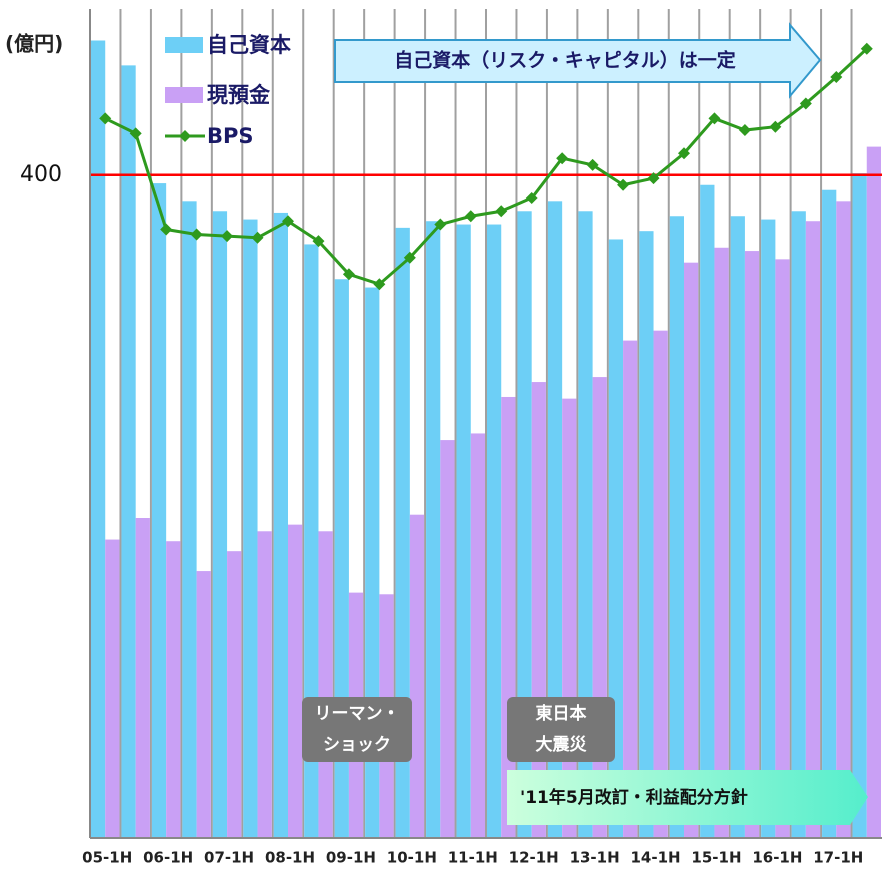  What do you see at coordinates (634, 797) in the screenshot?
I see `annotation: '11年5月改訂・利益配分方針` at bounding box center [634, 797].